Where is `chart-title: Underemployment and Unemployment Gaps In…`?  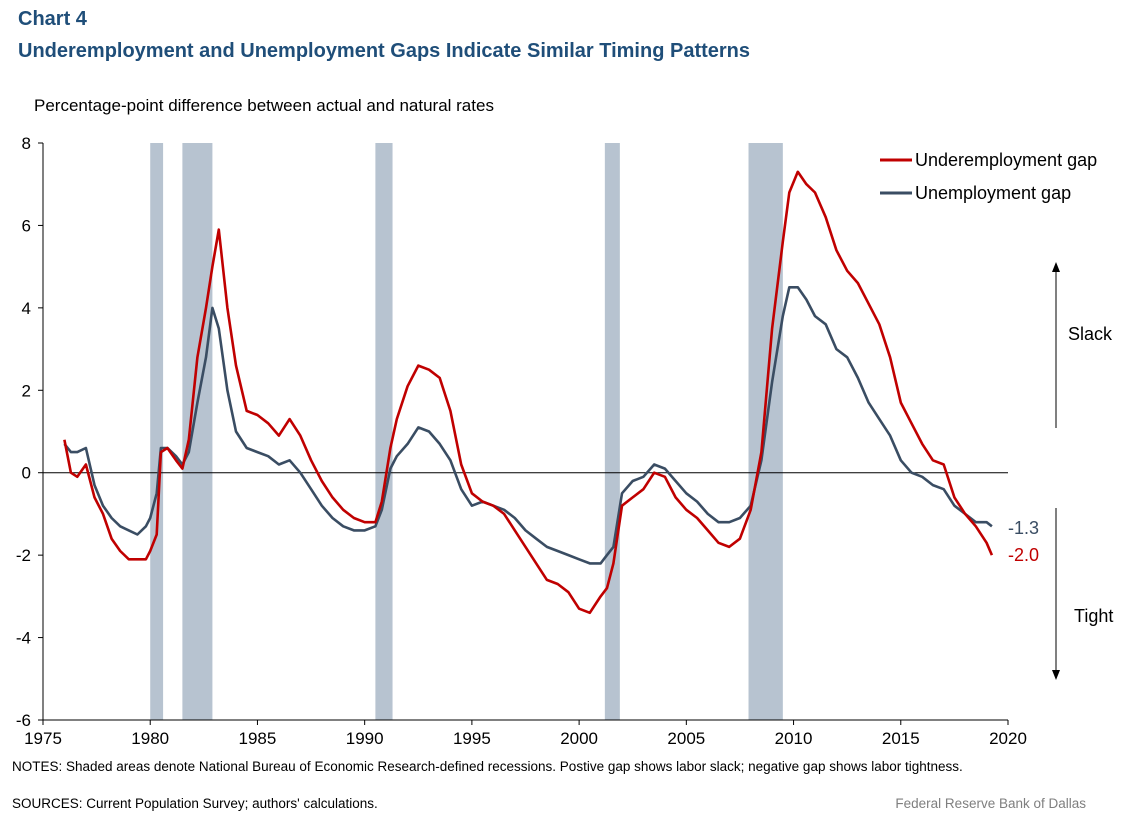 chart-title: Underemployment and Unemployment Gaps In… is located at coordinates (384, 51).